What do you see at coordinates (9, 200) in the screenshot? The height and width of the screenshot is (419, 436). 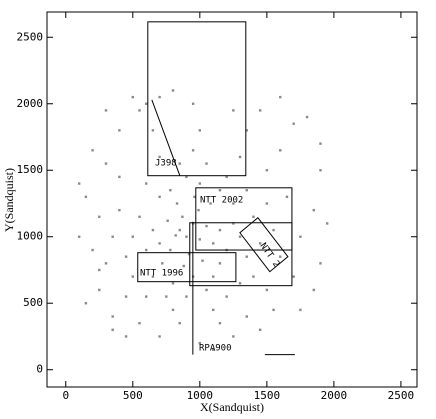 I see `y-axis-label: Y(Sandquist)` at bounding box center [9, 200].